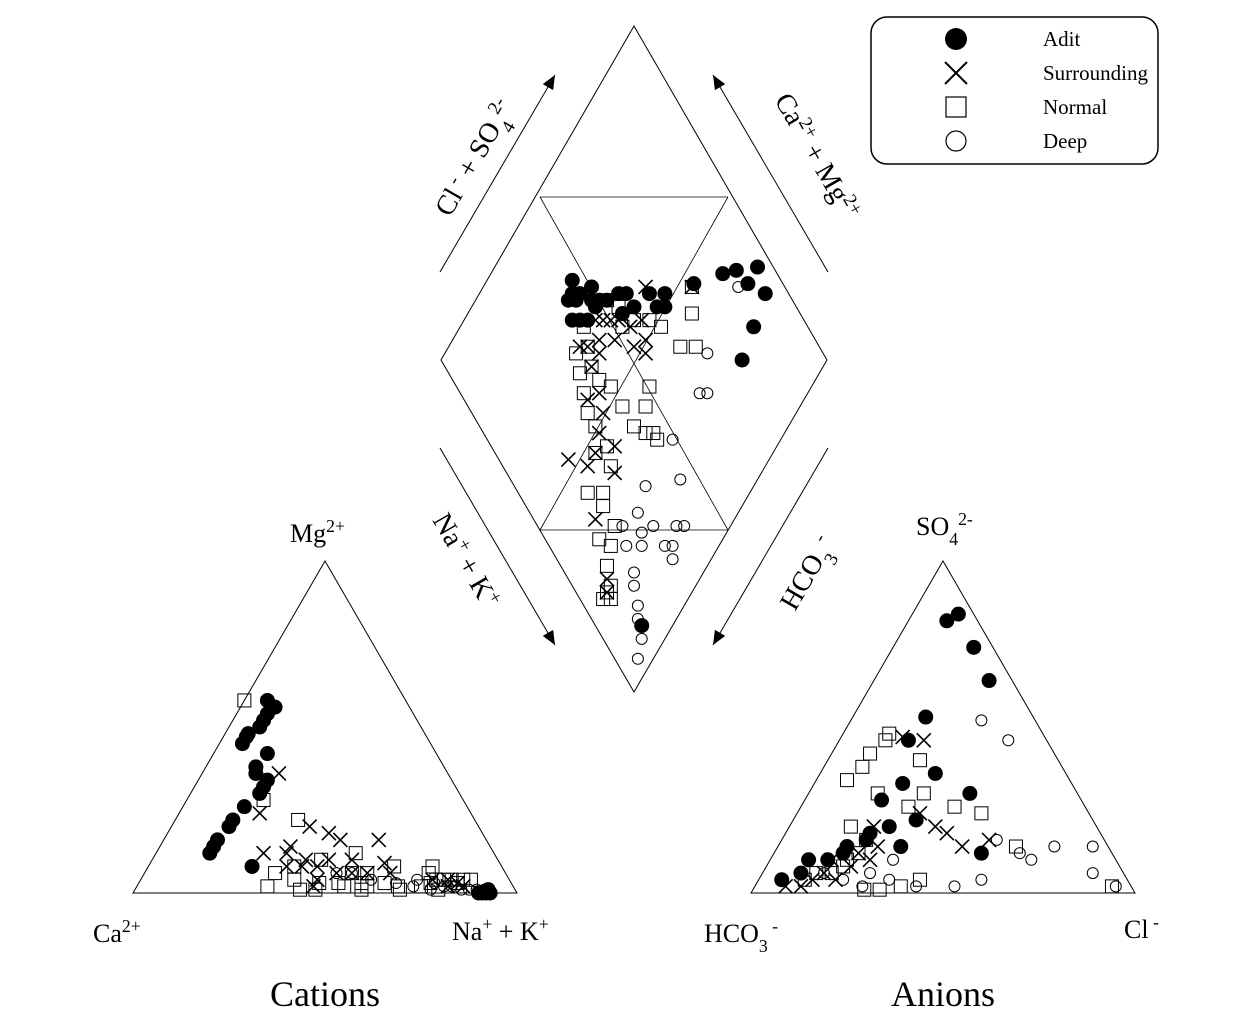 The width and height of the screenshot is (1239, 1028). I want to click on legend-marker-deep, so click(956, 141).